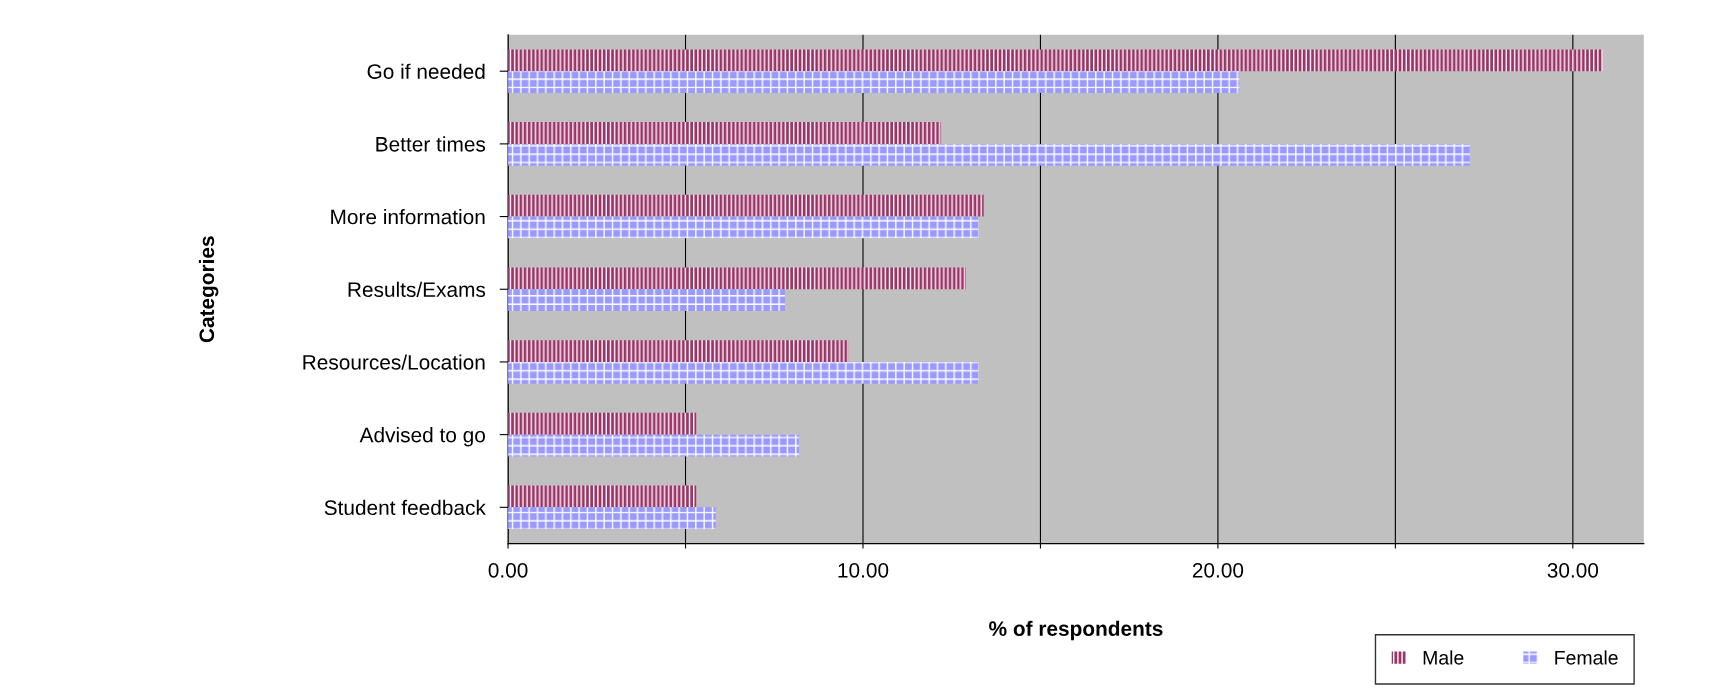 The height and width of the screenshot is (697, 1734). I want to click on y-tick-label: Go if needed, so click(426, 71).